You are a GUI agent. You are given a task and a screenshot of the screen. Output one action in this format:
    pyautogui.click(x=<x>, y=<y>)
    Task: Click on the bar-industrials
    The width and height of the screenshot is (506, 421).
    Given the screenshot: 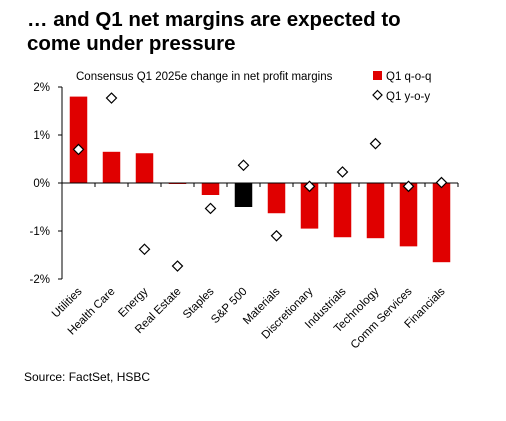 What is the action you would take?
    pyautogui.click(x=342, y=210)
    